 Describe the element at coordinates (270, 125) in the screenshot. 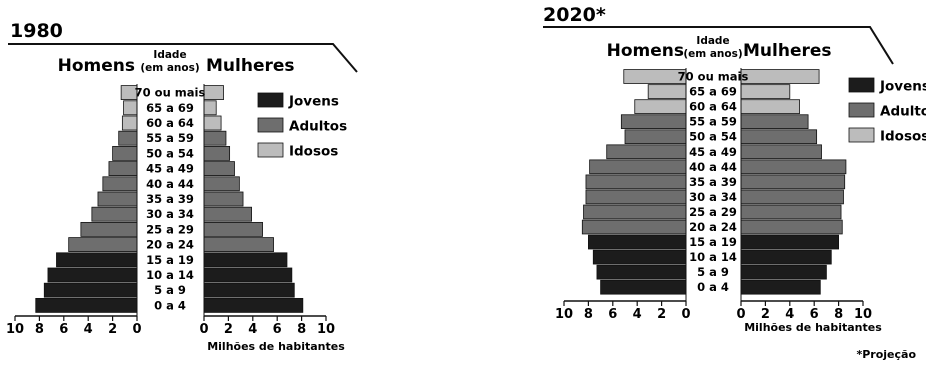

I see `legend-swatch-adultos` at that location.